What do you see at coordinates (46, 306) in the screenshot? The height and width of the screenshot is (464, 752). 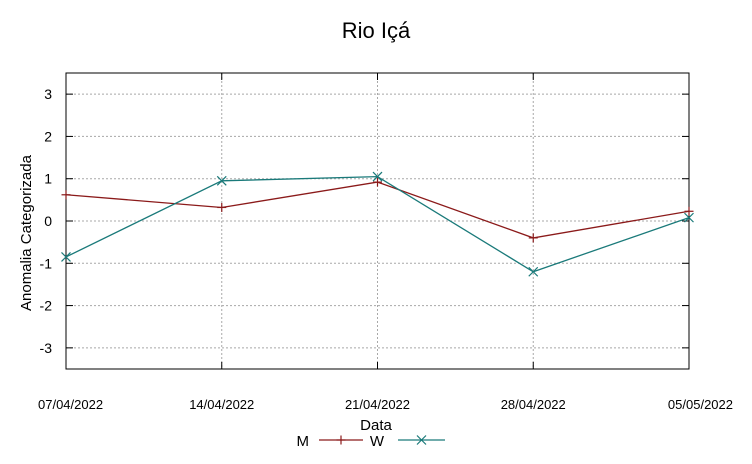 I see `y-tick-label: -2` at bounding box center [46, 306].